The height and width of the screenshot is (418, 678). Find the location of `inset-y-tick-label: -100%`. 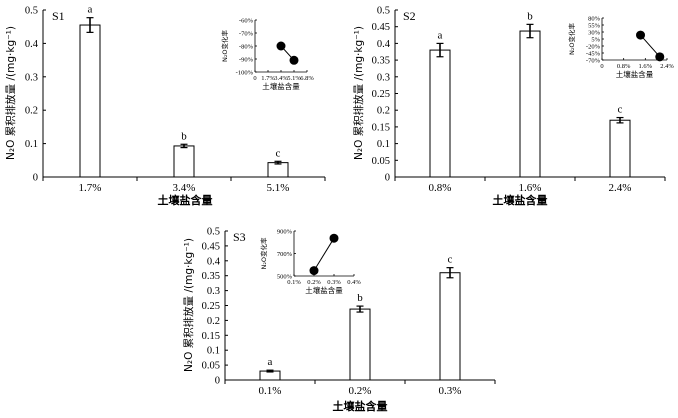

inset-y-tick-label: -100% is located at coordinates (245, 73).